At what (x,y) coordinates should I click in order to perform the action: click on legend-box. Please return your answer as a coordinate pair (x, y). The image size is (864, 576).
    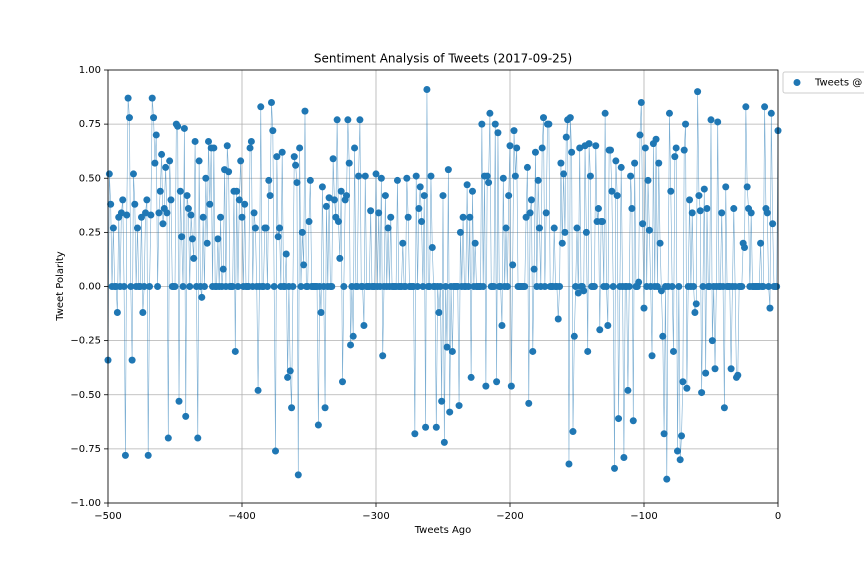
    Looking at the image, I should click on (823, 82).